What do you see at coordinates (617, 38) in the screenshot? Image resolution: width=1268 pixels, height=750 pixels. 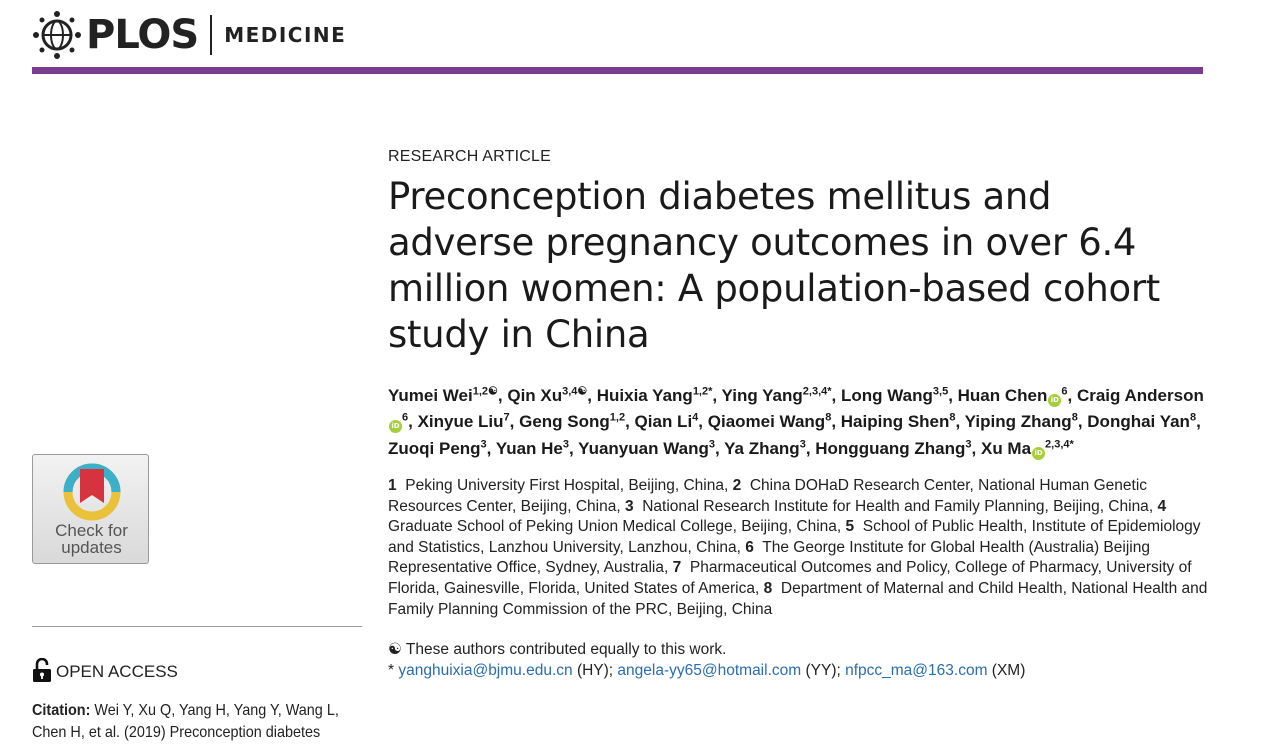 I see `journal-header: PLOS MEDICINE` at bounding box center [617, 38].